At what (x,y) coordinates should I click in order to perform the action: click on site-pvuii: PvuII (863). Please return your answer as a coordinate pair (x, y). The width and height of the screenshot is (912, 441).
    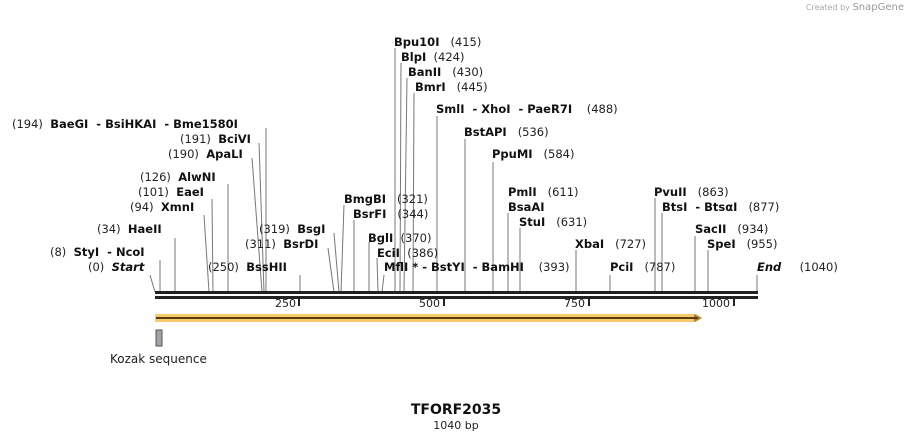
    Looking at the image, I should click on (691, 192).